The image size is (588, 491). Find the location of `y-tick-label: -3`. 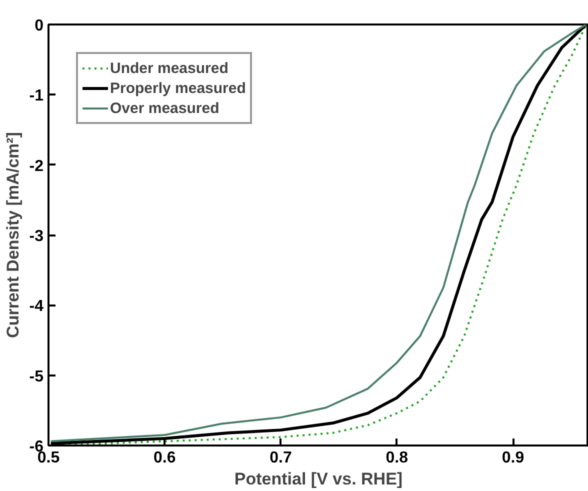

y-tick-label: -3 is located at coordinates (36, 236).